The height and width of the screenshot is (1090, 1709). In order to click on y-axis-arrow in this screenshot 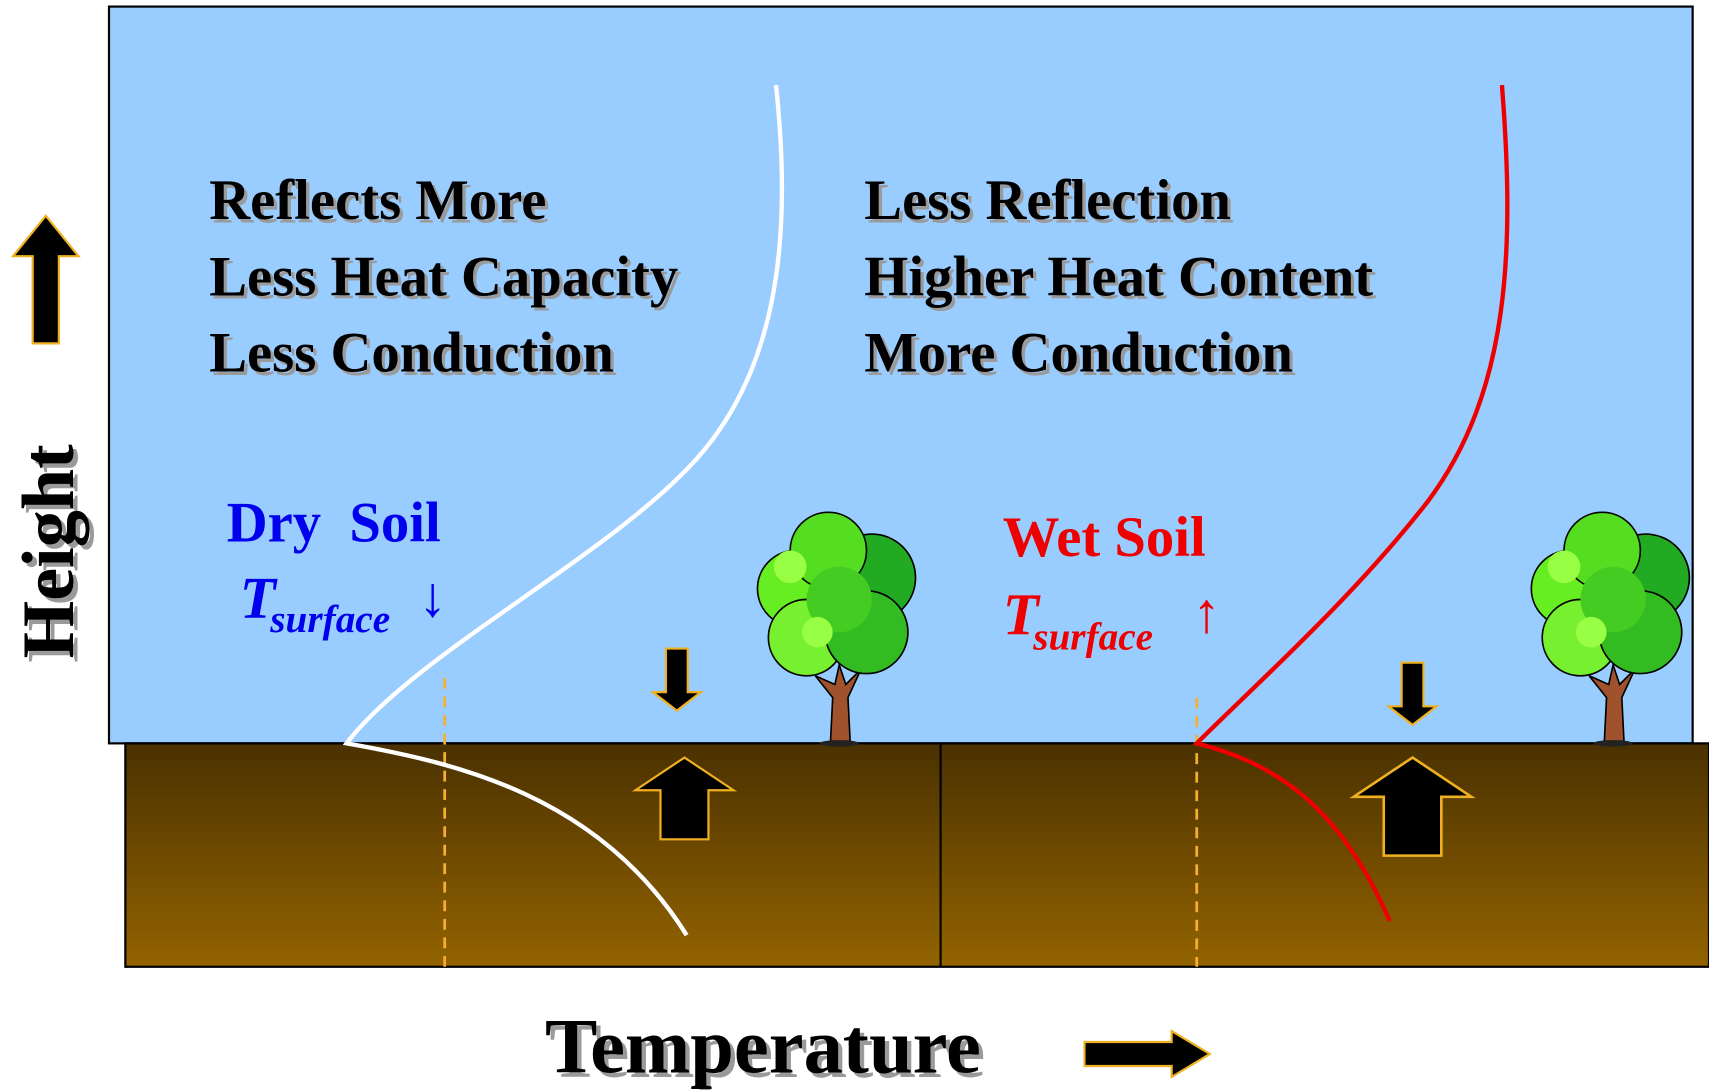, I will do `click(45, 279)`.